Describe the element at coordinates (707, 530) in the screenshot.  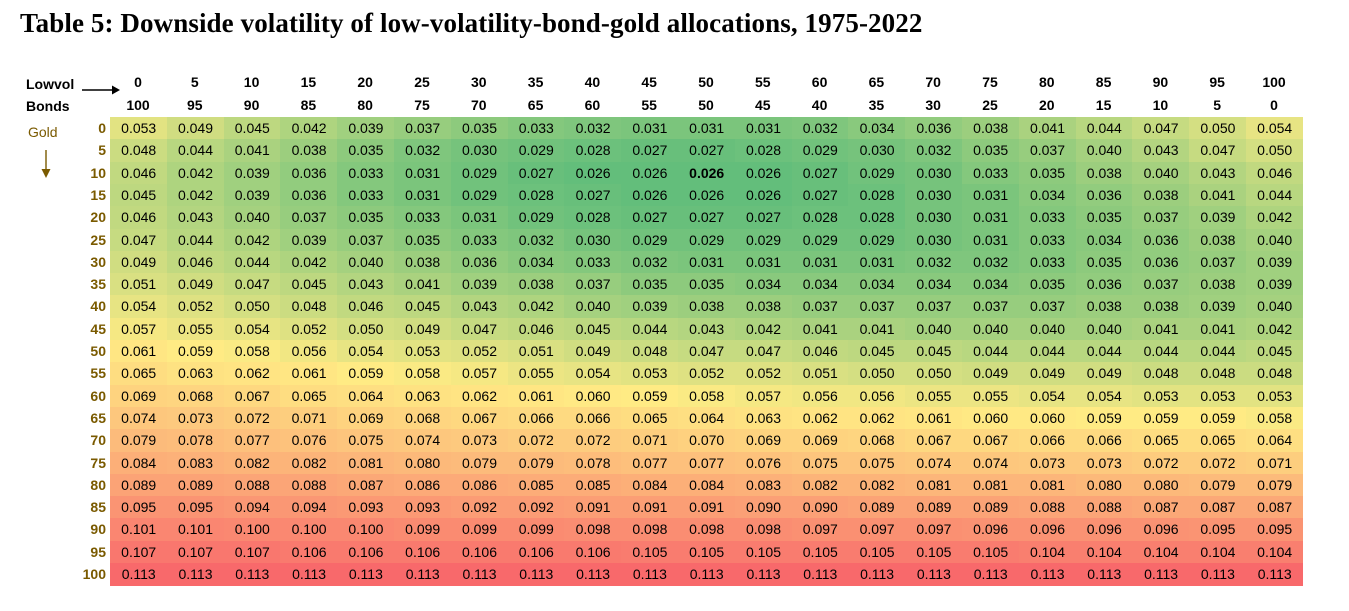
I see `heatmap-cell: 0.098` at that location.